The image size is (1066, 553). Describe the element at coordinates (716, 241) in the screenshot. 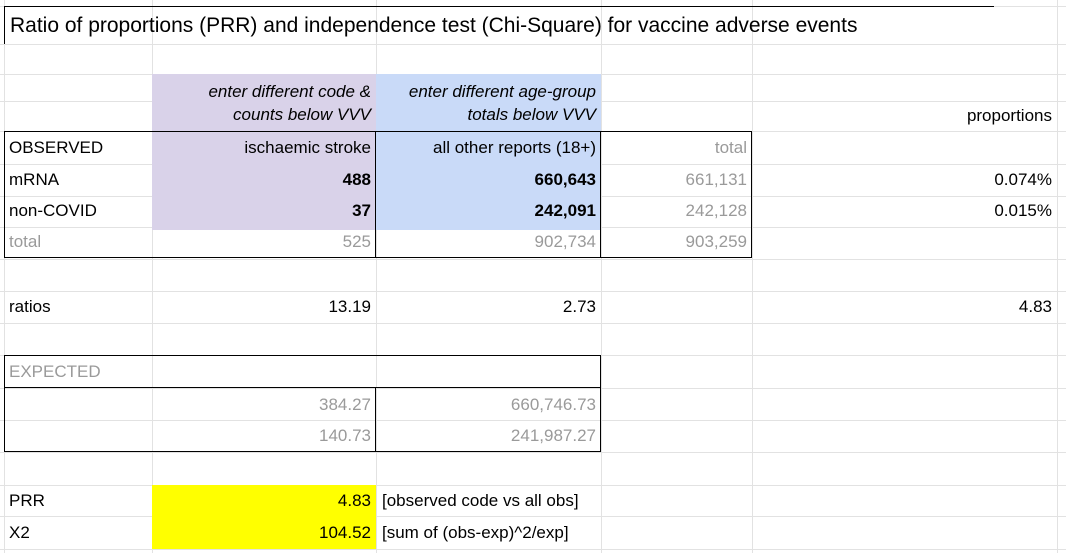

I see `grand-total: 903,259` at that location.